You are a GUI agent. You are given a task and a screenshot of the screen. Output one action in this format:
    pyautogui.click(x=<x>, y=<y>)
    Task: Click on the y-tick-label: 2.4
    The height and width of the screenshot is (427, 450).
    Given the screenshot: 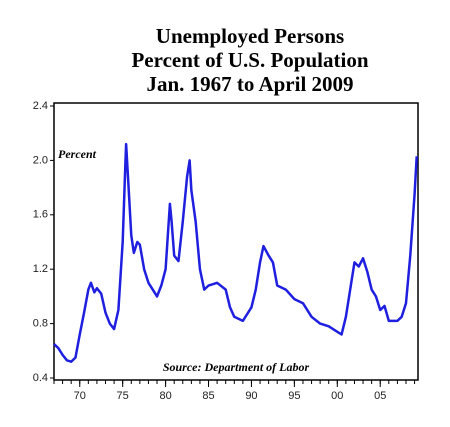 What is the action you would take?
    pyautogui.click(x=40, y=106)
    